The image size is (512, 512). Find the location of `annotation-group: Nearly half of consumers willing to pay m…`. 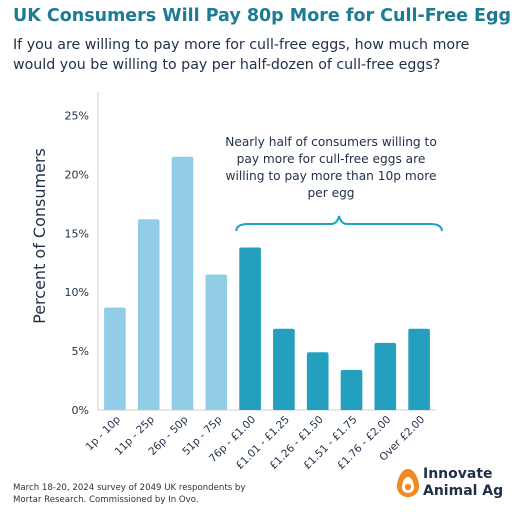

annotation-group: Nearly half of consumers willing to pay m… is located at coordinates (334, 183).